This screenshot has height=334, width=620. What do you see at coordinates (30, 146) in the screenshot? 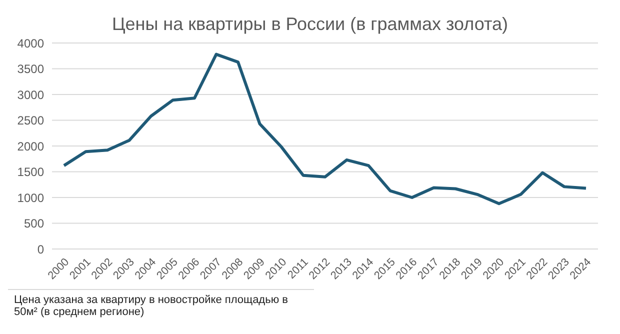
I see `y-tick-label: 2000` at bounding box center [30, 146].